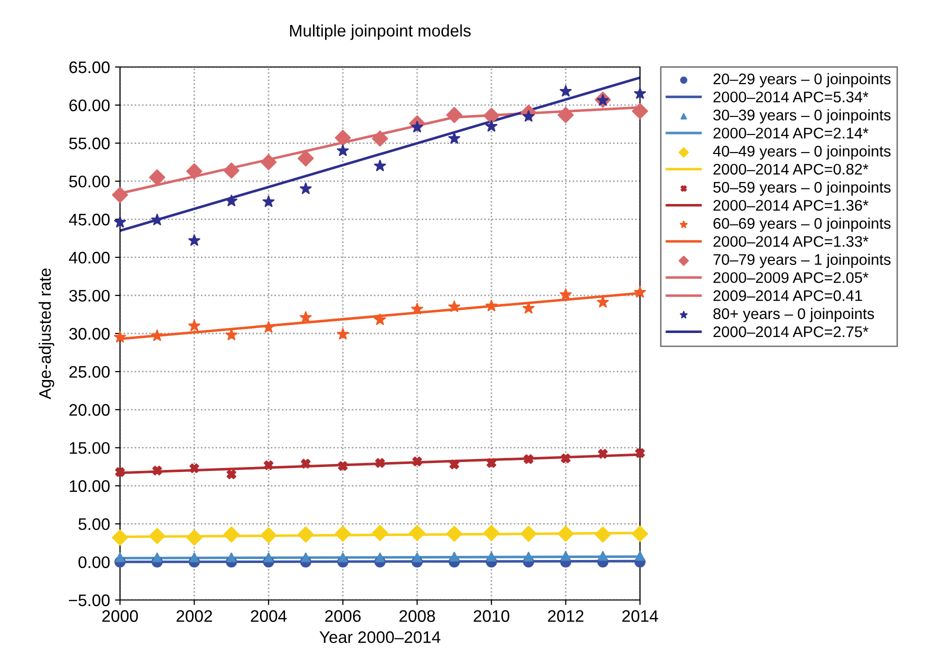 The image size is (943, 656). What do you see at coordinates (90, 486) in the screenshot?
I see `y-tick-label: 10.00` at bounding box center [90, 486].